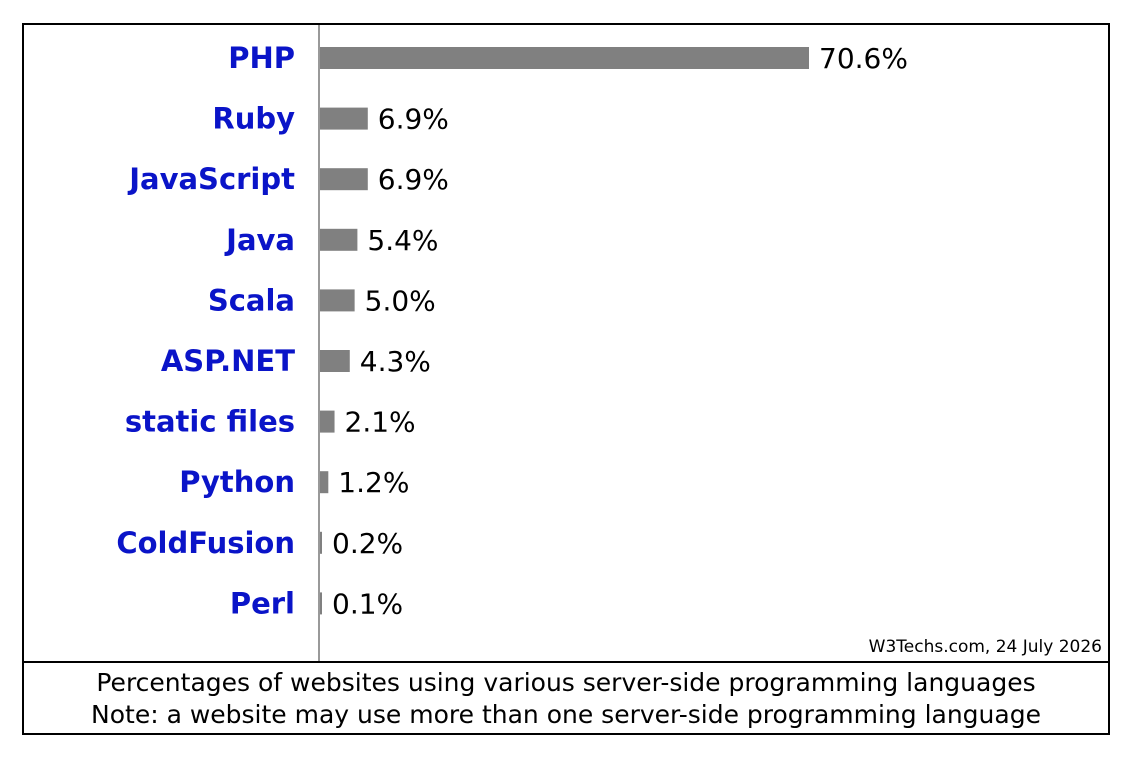 This screenshot has height=762, width=1146. Describe the element at coordinates (863, 58) in the screenshot. I see `value-label: 70.6%` at that location.